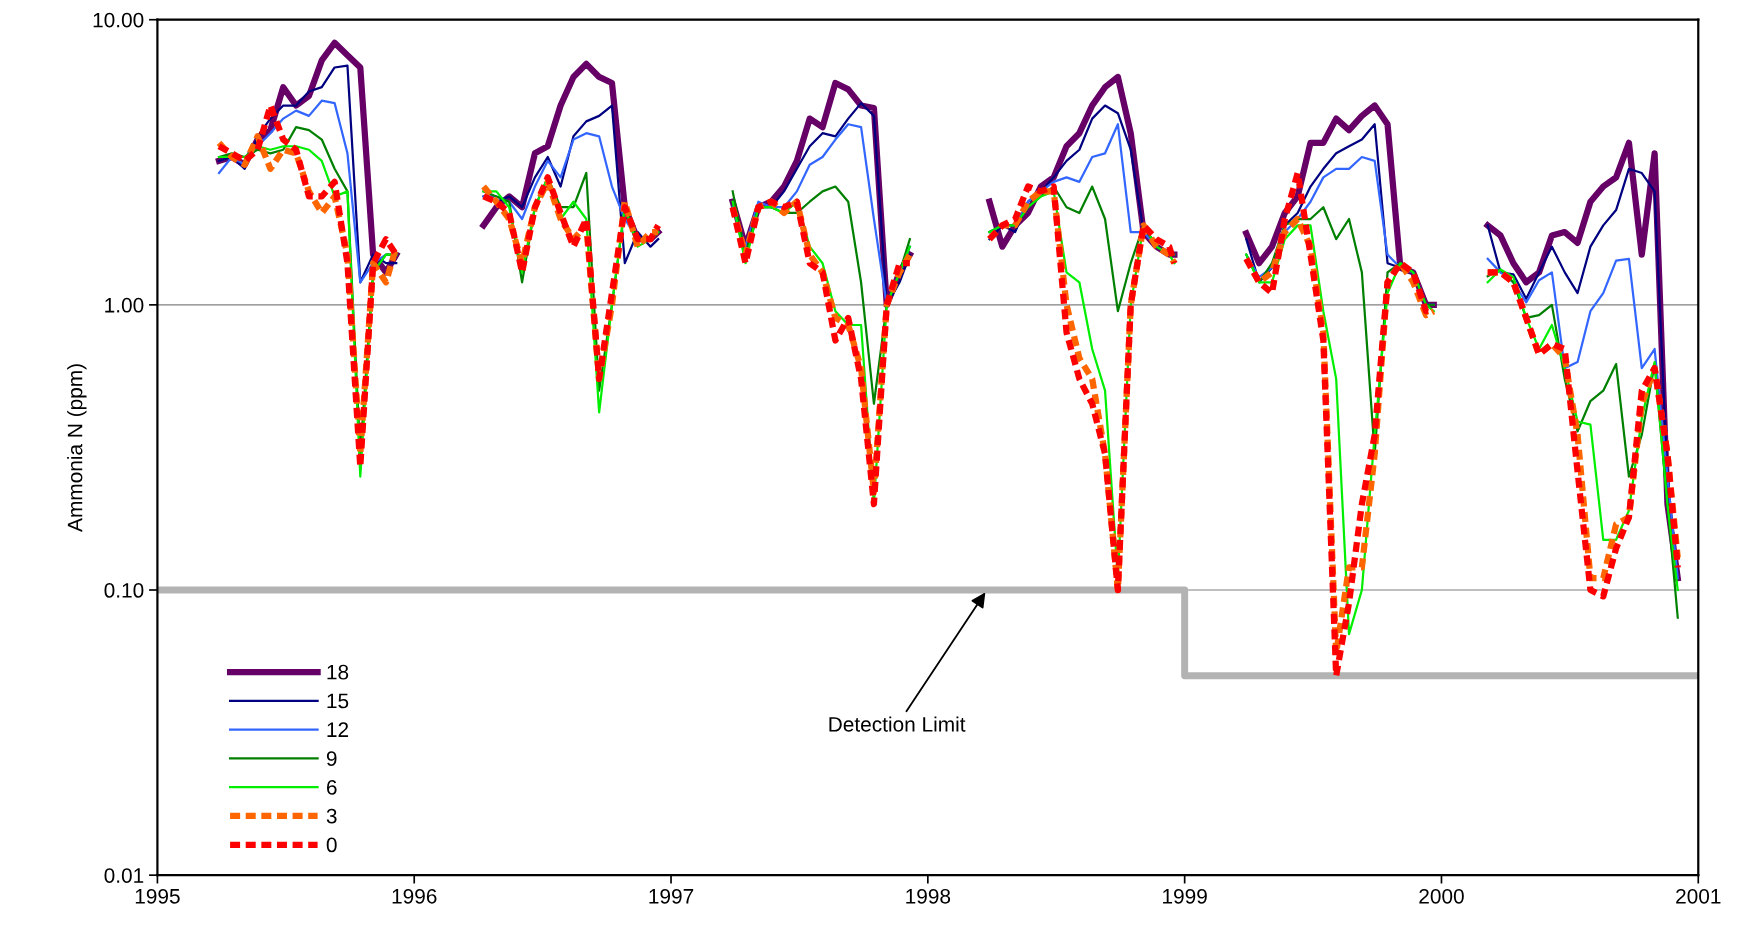  Describe the element at coordinates (124, 305) in the screenshot. I see `y-tick-label: 1.00` at that location.